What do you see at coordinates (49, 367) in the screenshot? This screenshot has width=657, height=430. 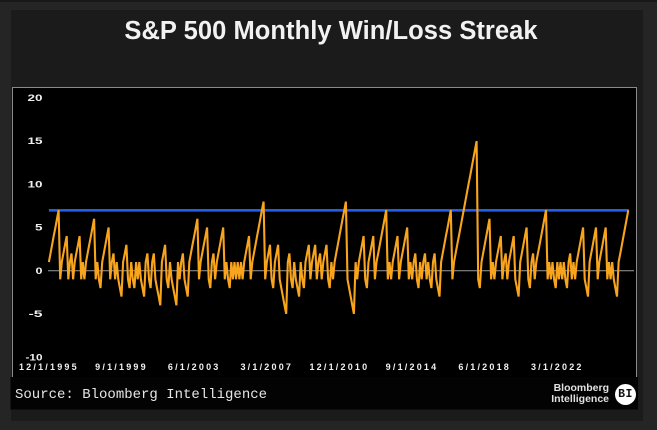 I see `svg-text: 12/1/1995` at bounding box center [49, 367].